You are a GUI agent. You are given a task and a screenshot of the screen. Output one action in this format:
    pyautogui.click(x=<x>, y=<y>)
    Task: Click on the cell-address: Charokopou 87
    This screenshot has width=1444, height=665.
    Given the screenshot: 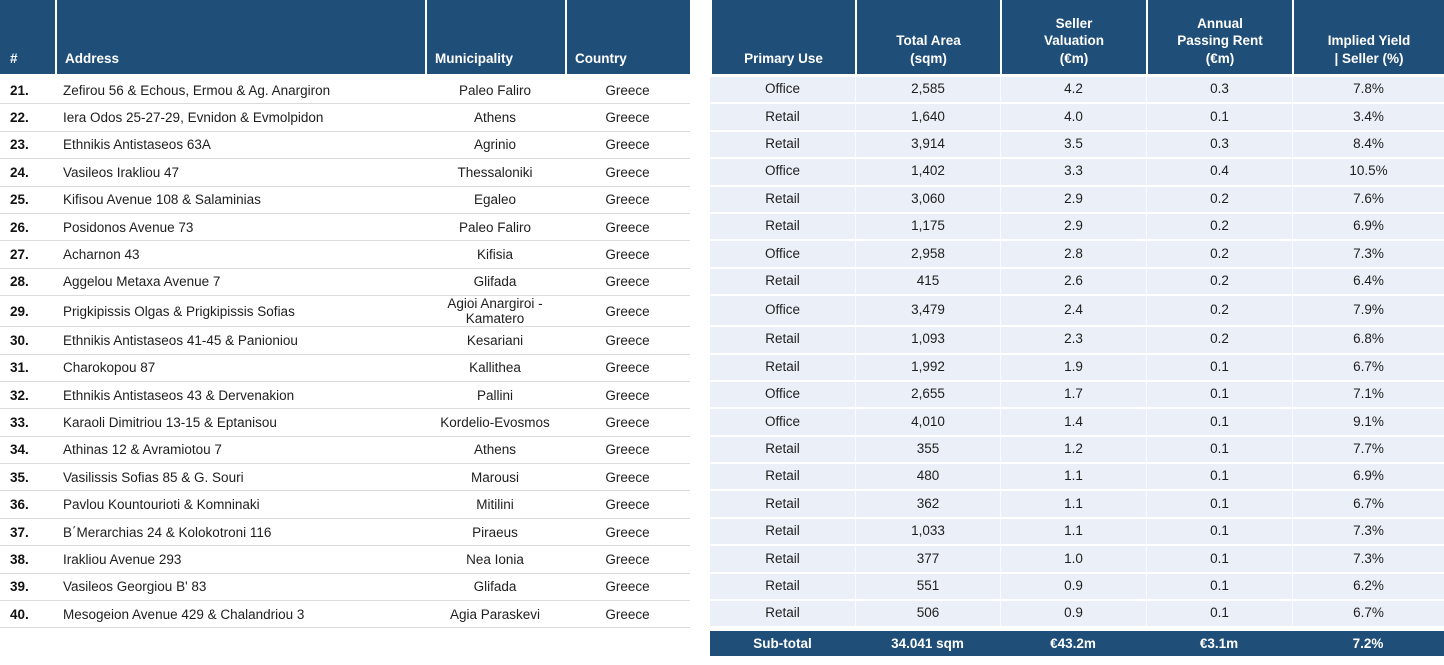 What is the action you would take?
    pyautogui.click(x=240, y=368)
    